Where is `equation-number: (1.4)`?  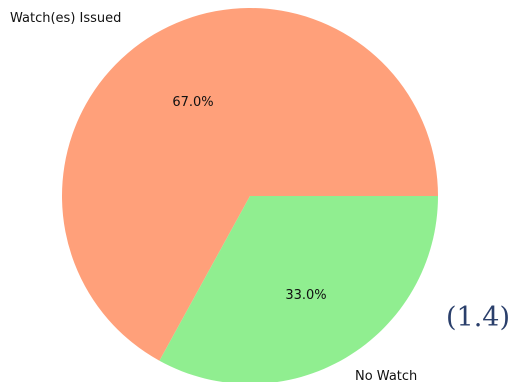 equation-number: (1.4) is located at coordinates (477, 317).